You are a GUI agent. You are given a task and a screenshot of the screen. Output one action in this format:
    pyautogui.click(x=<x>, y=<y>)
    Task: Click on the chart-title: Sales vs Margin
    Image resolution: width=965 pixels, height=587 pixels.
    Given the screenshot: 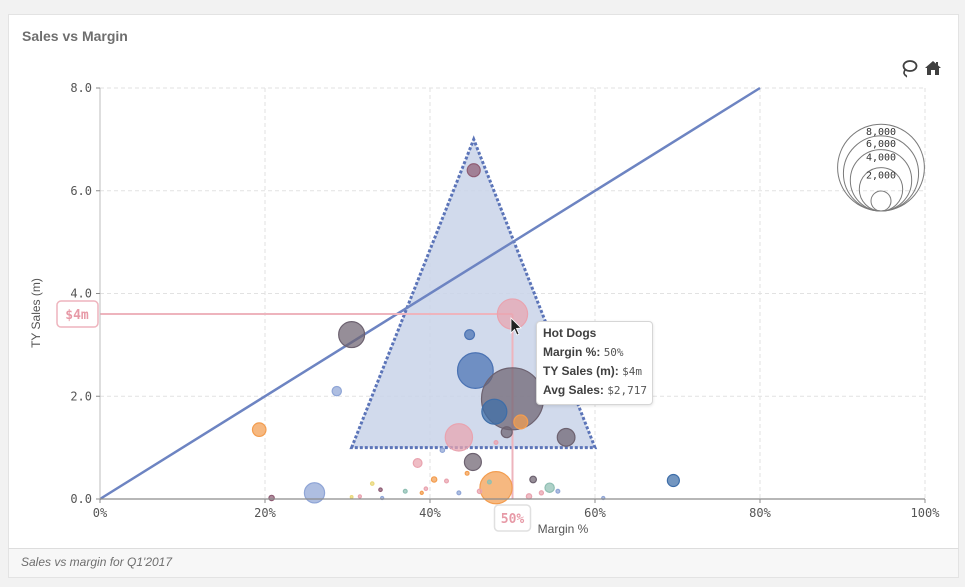 What is the action you would take?
    pyautogui.click(x=75, y=36)
    